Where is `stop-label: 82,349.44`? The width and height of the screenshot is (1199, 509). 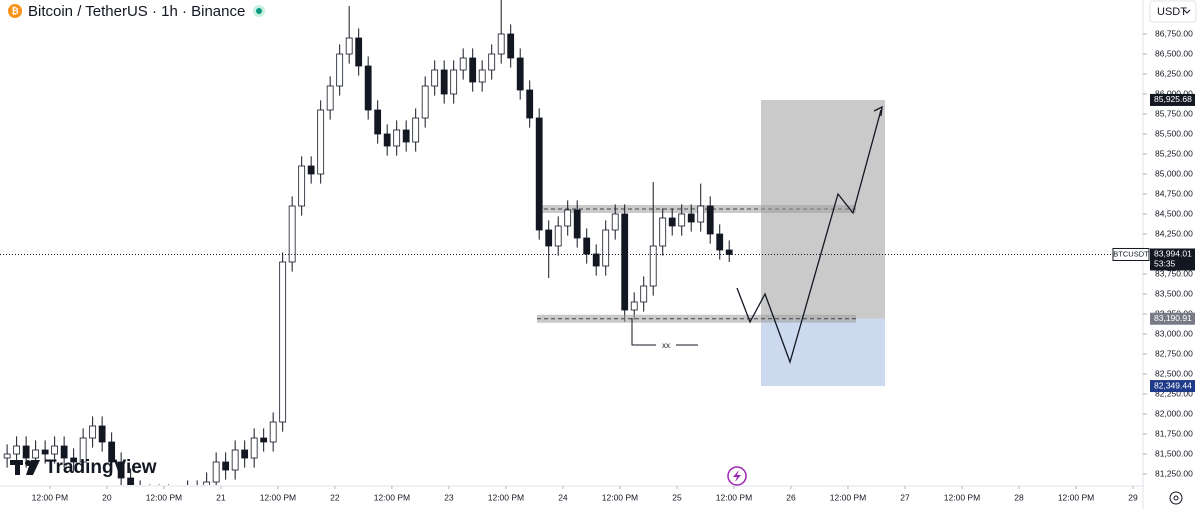
stop-label: 82,349.44 is located at coordinates (1173, 385).